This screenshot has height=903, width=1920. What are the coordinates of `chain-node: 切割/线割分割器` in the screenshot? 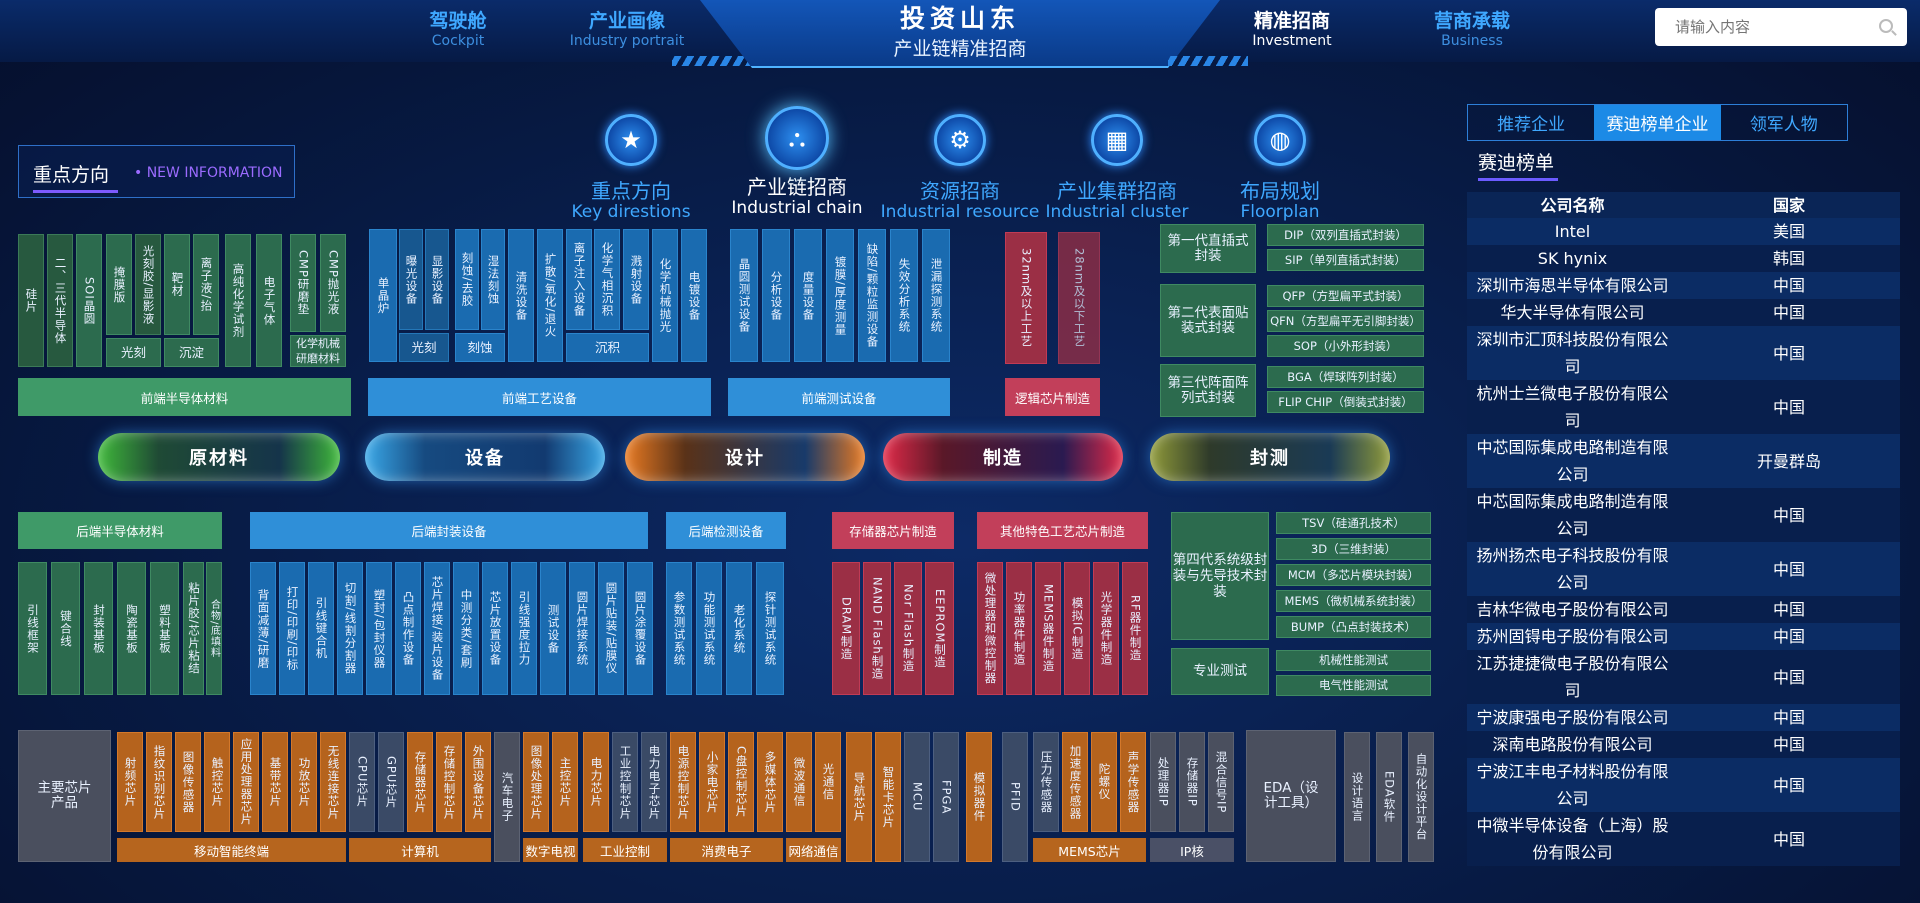 It's located at (350, 628).